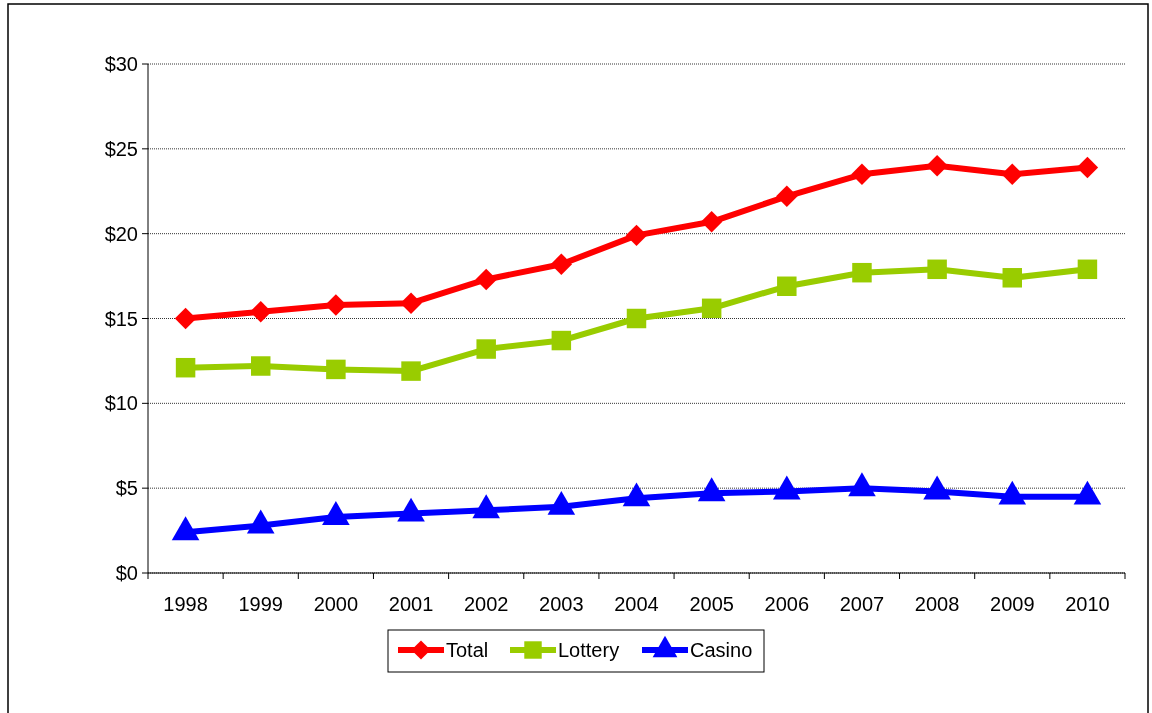  I want to click on y-tick-label: $20, so click(121, 233).